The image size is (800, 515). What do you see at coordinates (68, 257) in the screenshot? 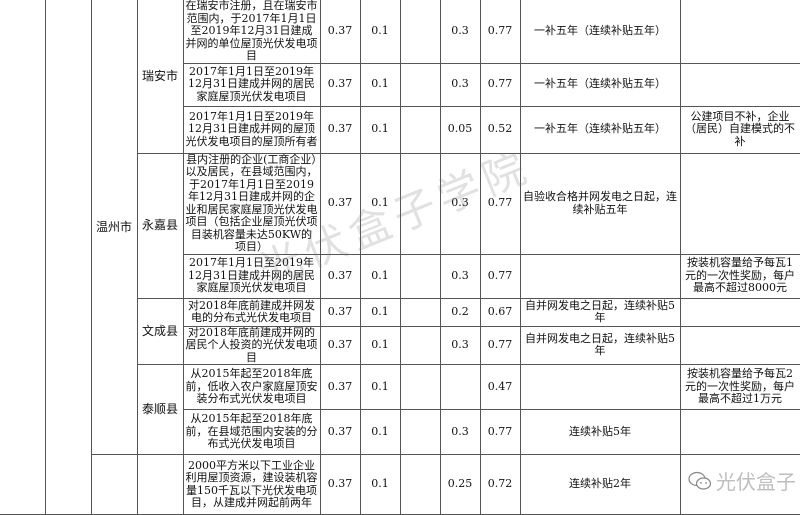
I see `col-blank-cell` at bounding box center [68, 257].